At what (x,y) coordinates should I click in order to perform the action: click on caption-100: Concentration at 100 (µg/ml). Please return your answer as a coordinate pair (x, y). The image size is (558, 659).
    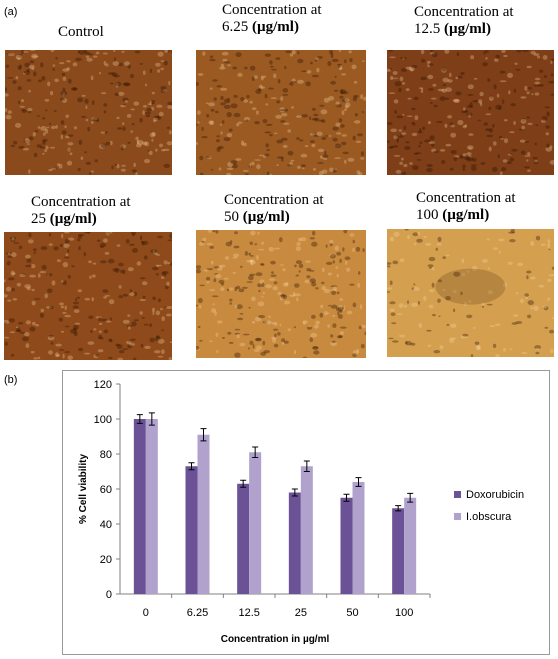
    Looking at the image, I should click on (466, 206).